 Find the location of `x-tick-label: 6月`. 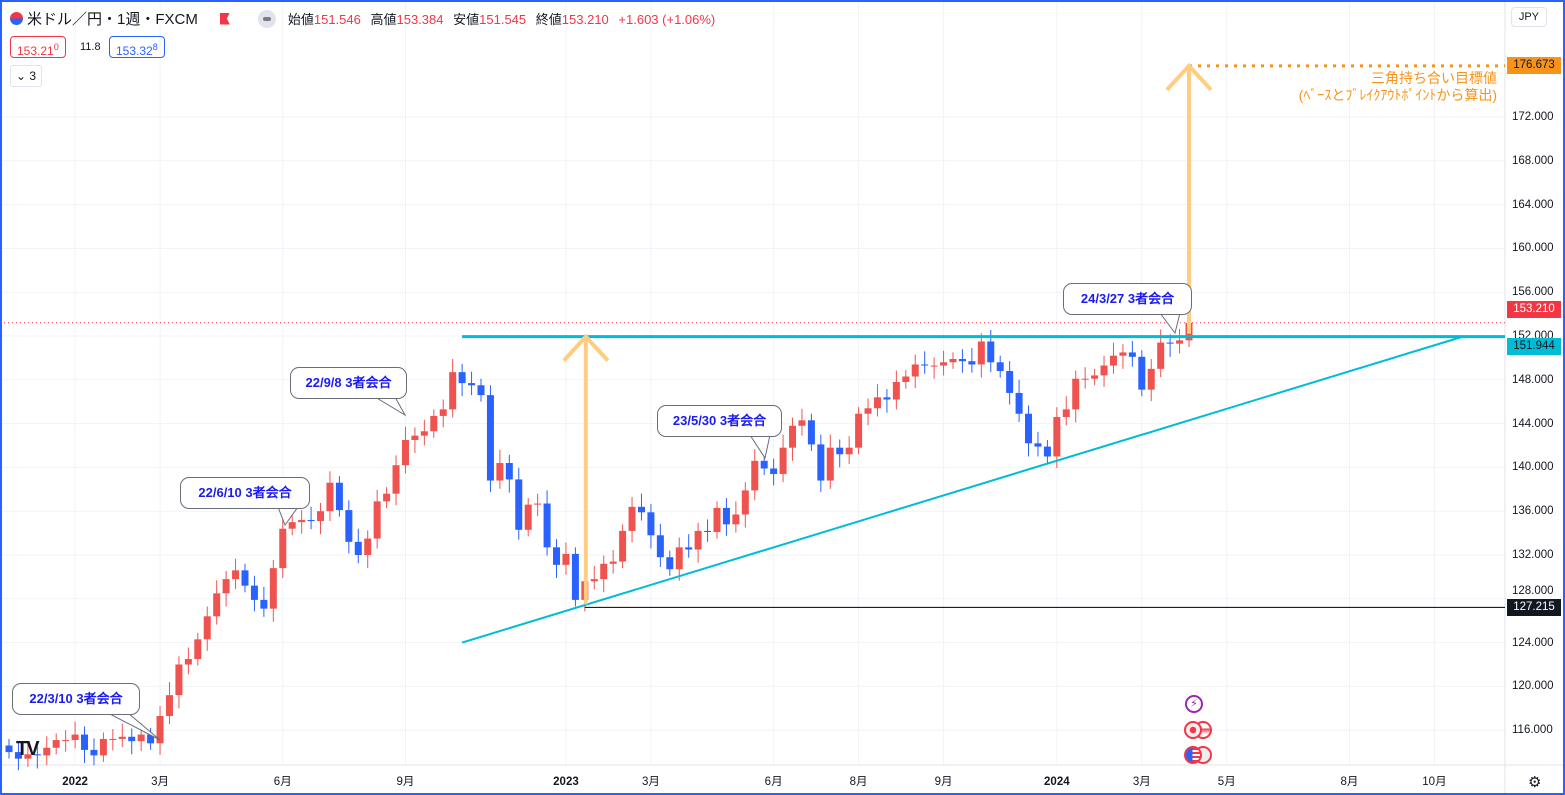

x-tick-label: 6月 is located at coordinates (773, 782).